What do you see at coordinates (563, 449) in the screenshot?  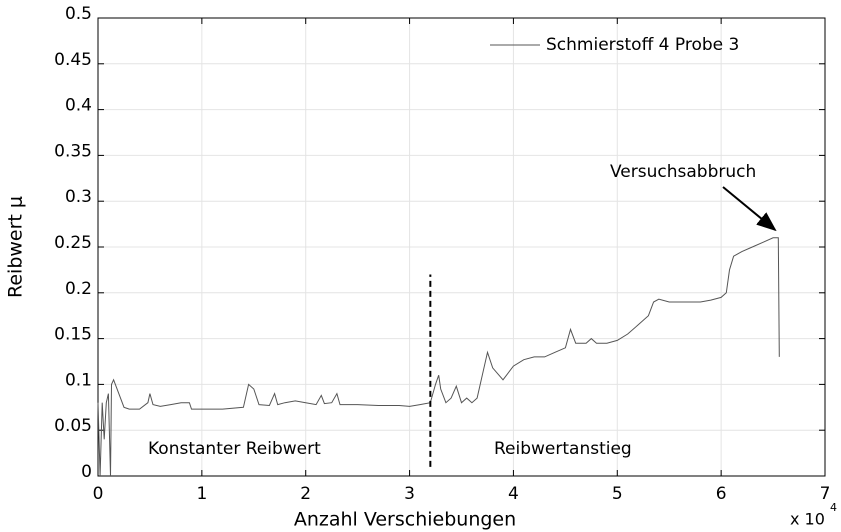 I see `annotation: Reibwertanstieg` at bounding box center [563, 449].